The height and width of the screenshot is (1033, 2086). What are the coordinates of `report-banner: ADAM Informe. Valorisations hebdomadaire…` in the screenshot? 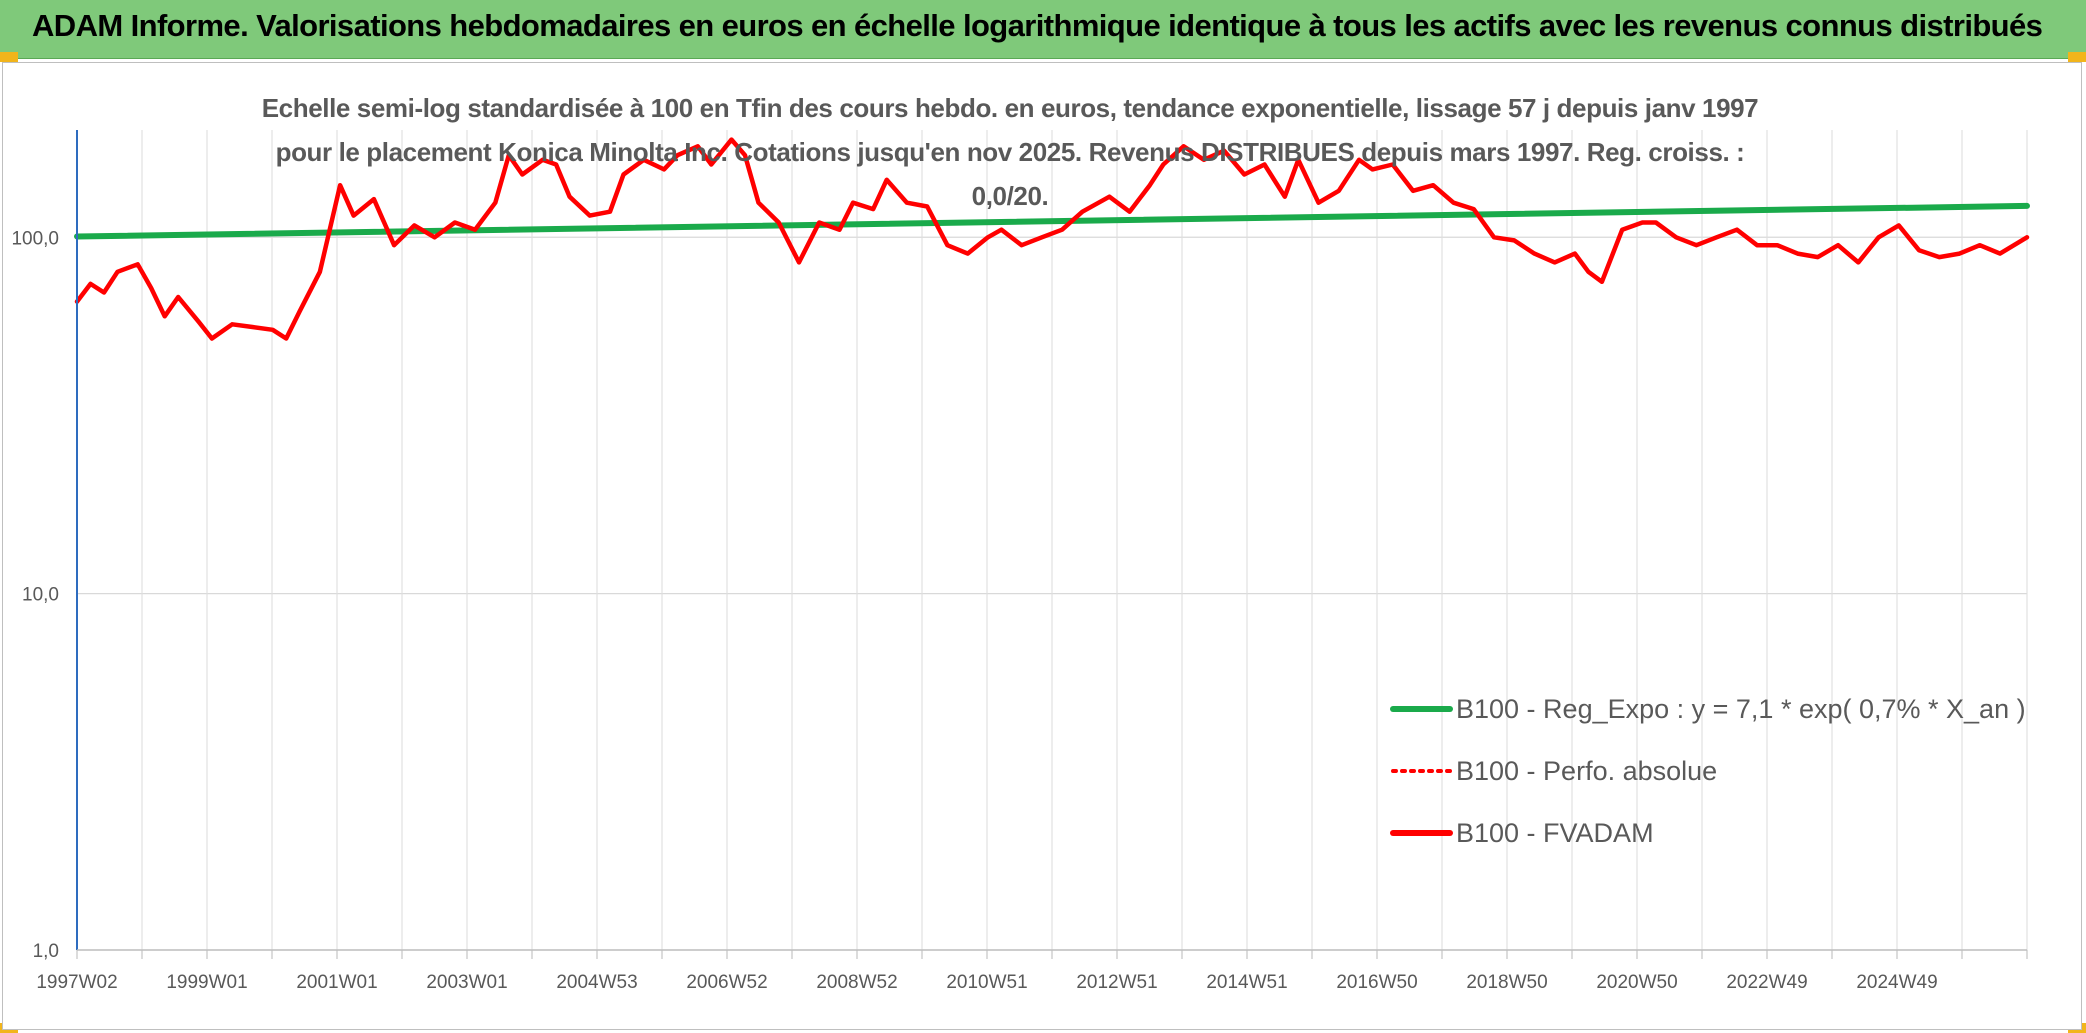 It's located at (1043, 29).